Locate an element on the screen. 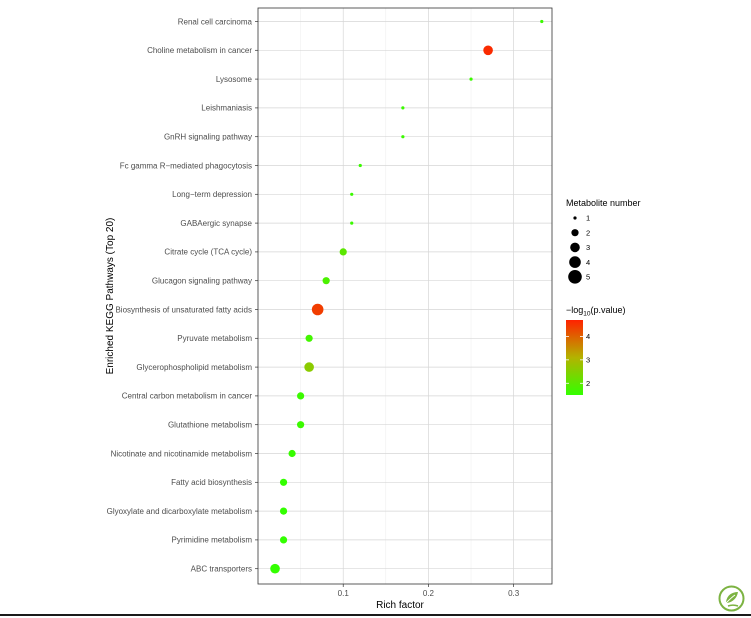 This screenshot has width=751, height=618. color-legend-title: −log10(p.value) is located at coordinates (596, 311).